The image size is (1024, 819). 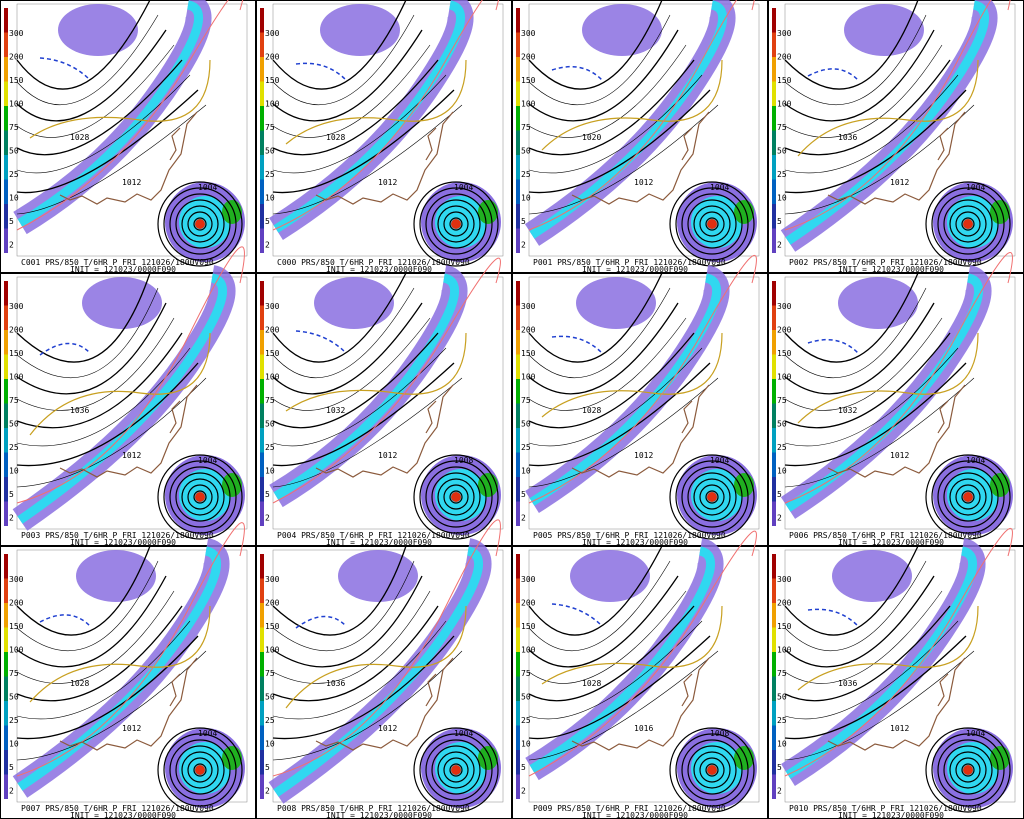 I want to click on pressure-label: 1020, so click(x=591, y=137).